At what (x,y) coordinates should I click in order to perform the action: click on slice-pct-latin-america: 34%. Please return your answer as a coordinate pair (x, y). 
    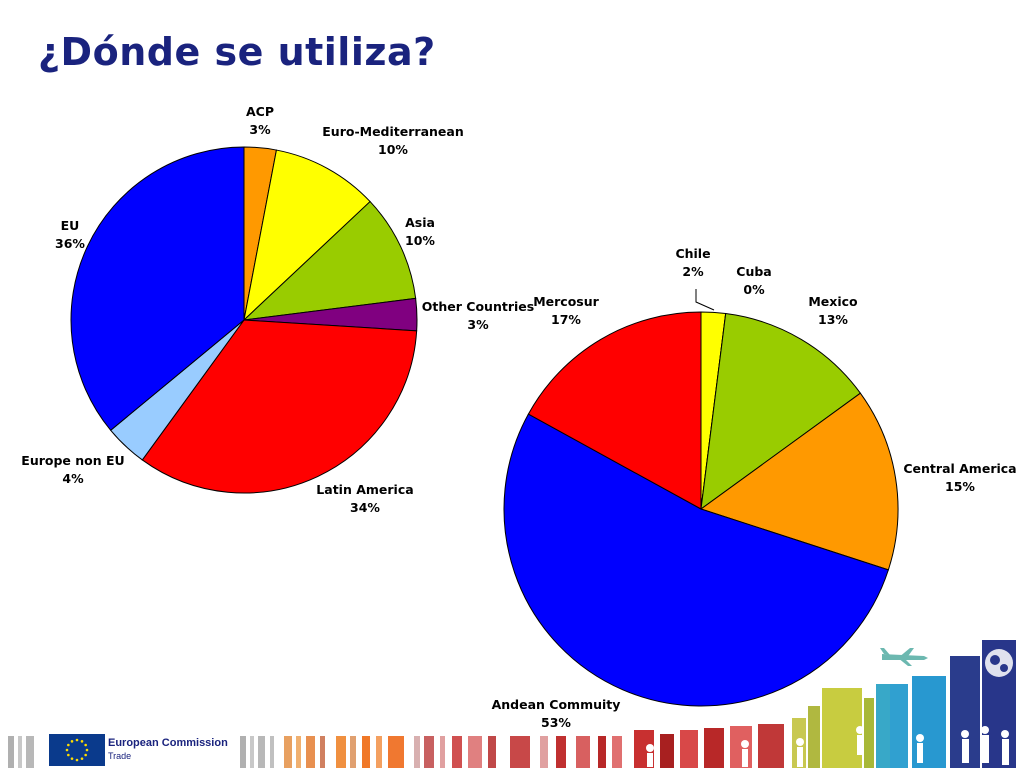
    Looking at the image, I should click on (365, 507).